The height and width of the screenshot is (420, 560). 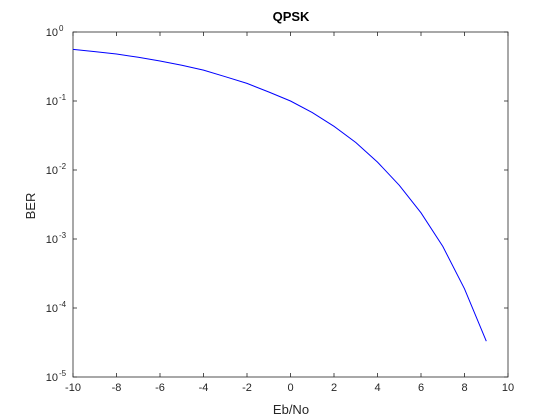 What do you see at coordinates (204, 388) in the screenshot?
I see `x-tick-label: -4` at bounding box center [204, 388].